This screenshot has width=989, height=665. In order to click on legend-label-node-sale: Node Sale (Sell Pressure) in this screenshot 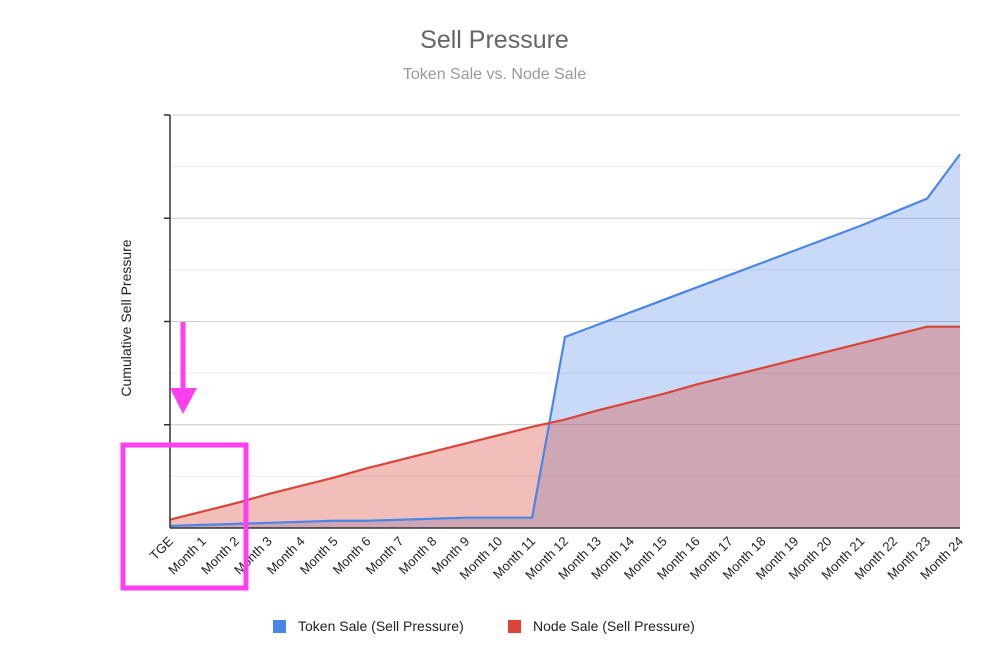, I will do `click(614, 626)`.